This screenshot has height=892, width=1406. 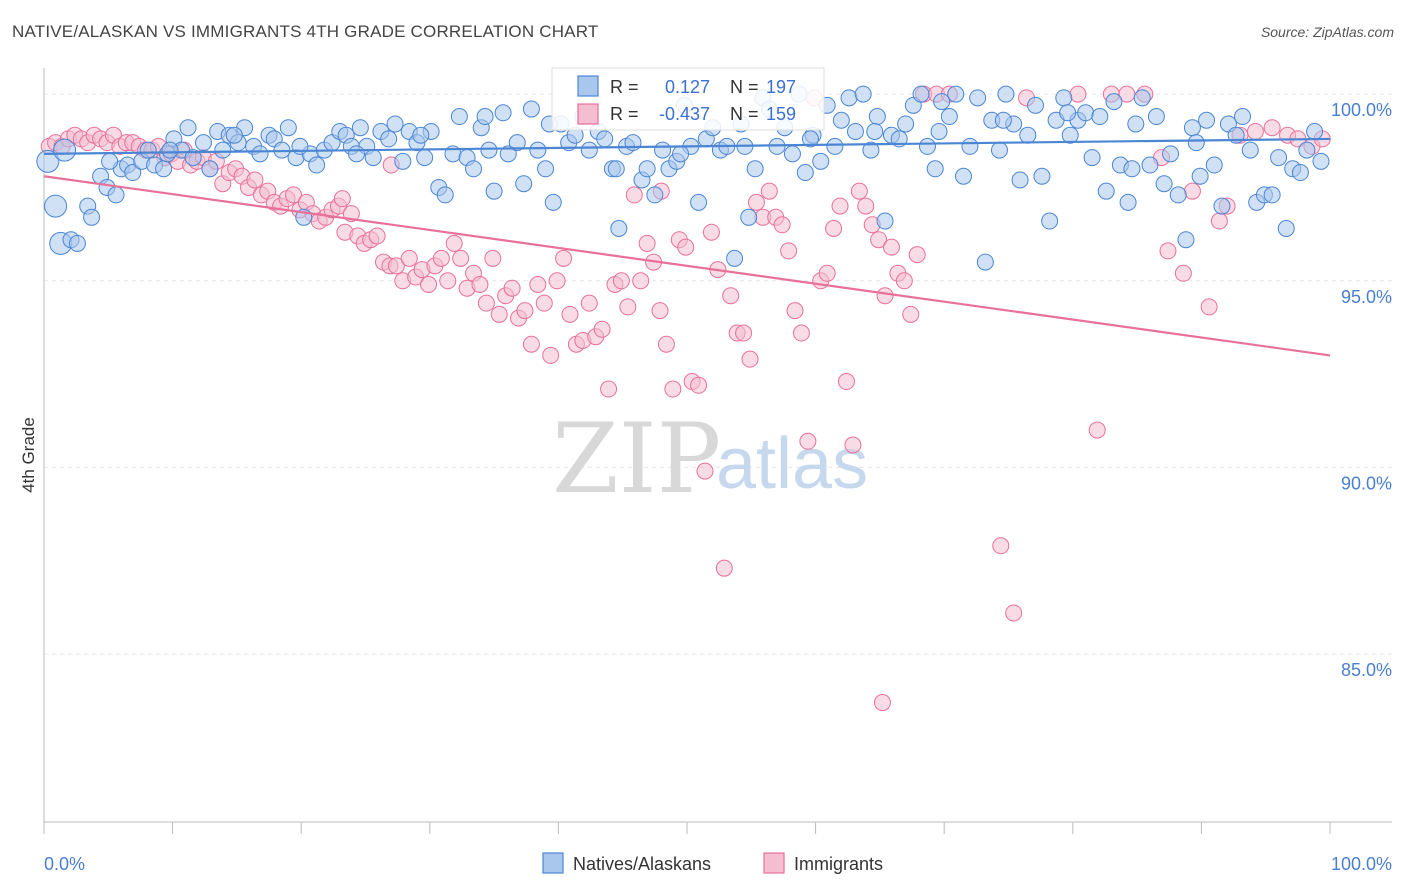 I want to click on stats-swatch-natives, so click(x=588, y=86).